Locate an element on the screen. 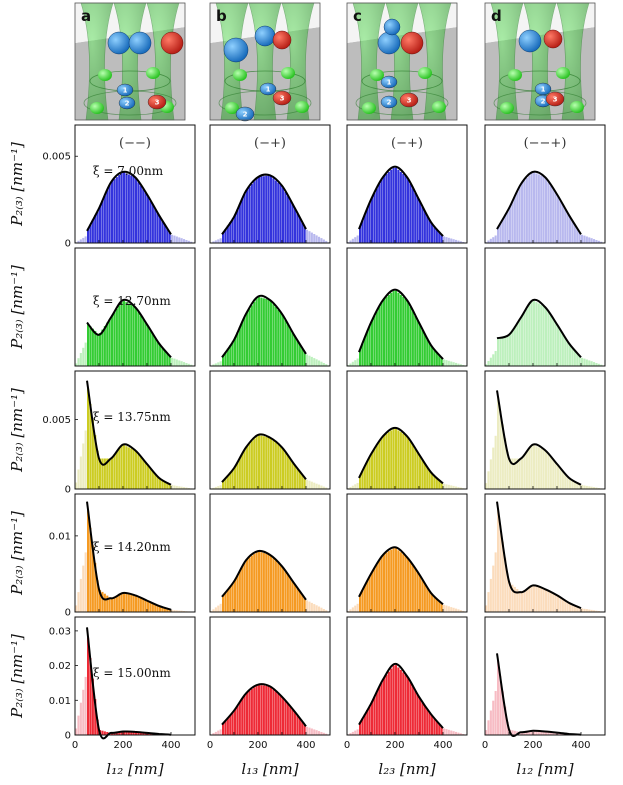  y-tick-label: 0.005 is located at coordinates (56, 420).